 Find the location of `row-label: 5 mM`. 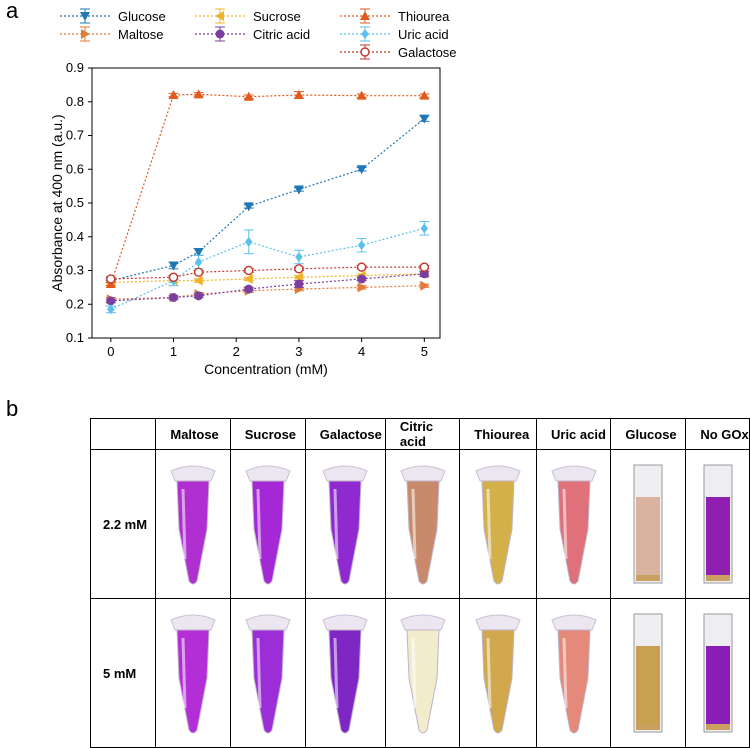

row-label: 5 mM is located at coordinates (123, 673).